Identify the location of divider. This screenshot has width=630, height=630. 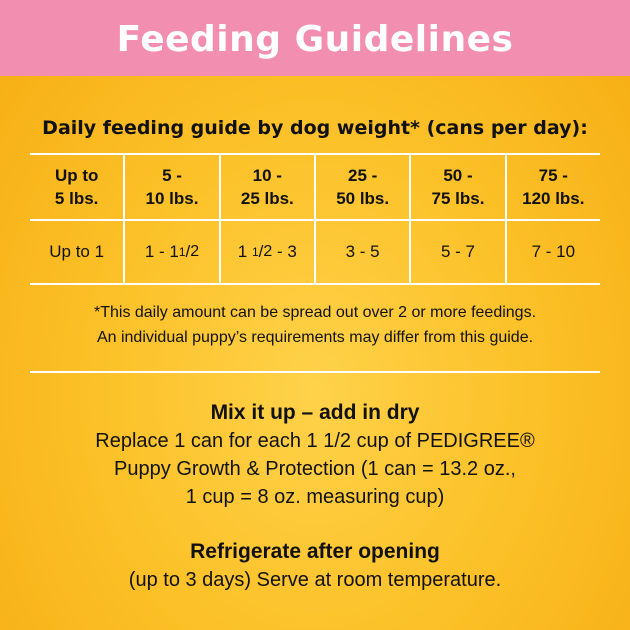
(315, 372).